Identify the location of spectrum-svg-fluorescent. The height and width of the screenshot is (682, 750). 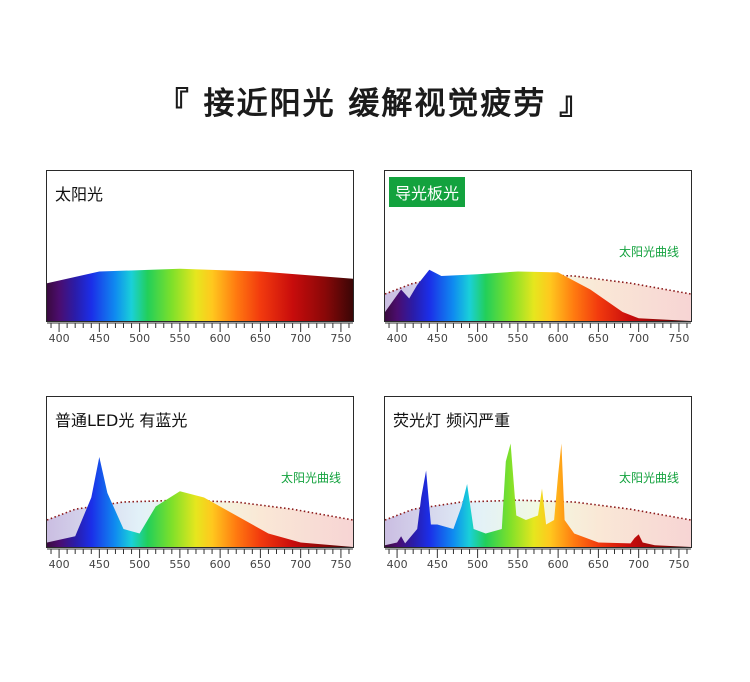
(538, 495).